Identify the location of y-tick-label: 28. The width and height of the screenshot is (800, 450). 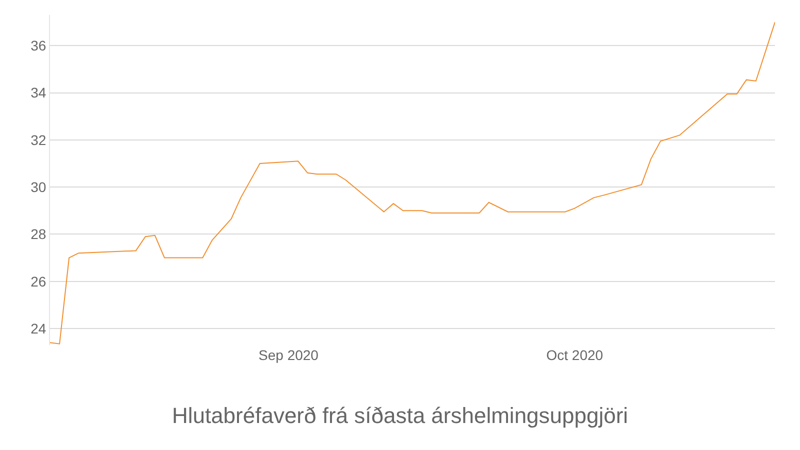
(38, 234).